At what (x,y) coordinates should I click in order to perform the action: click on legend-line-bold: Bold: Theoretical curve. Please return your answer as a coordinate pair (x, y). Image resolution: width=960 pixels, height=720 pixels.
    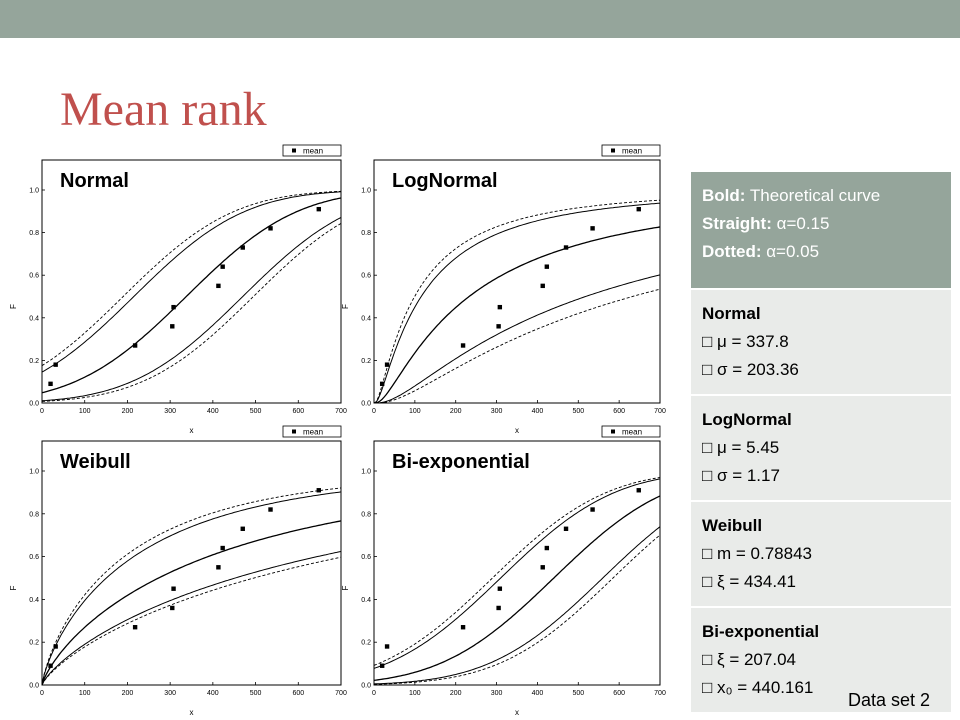
    Looking at the image, I should click on (791, 195).